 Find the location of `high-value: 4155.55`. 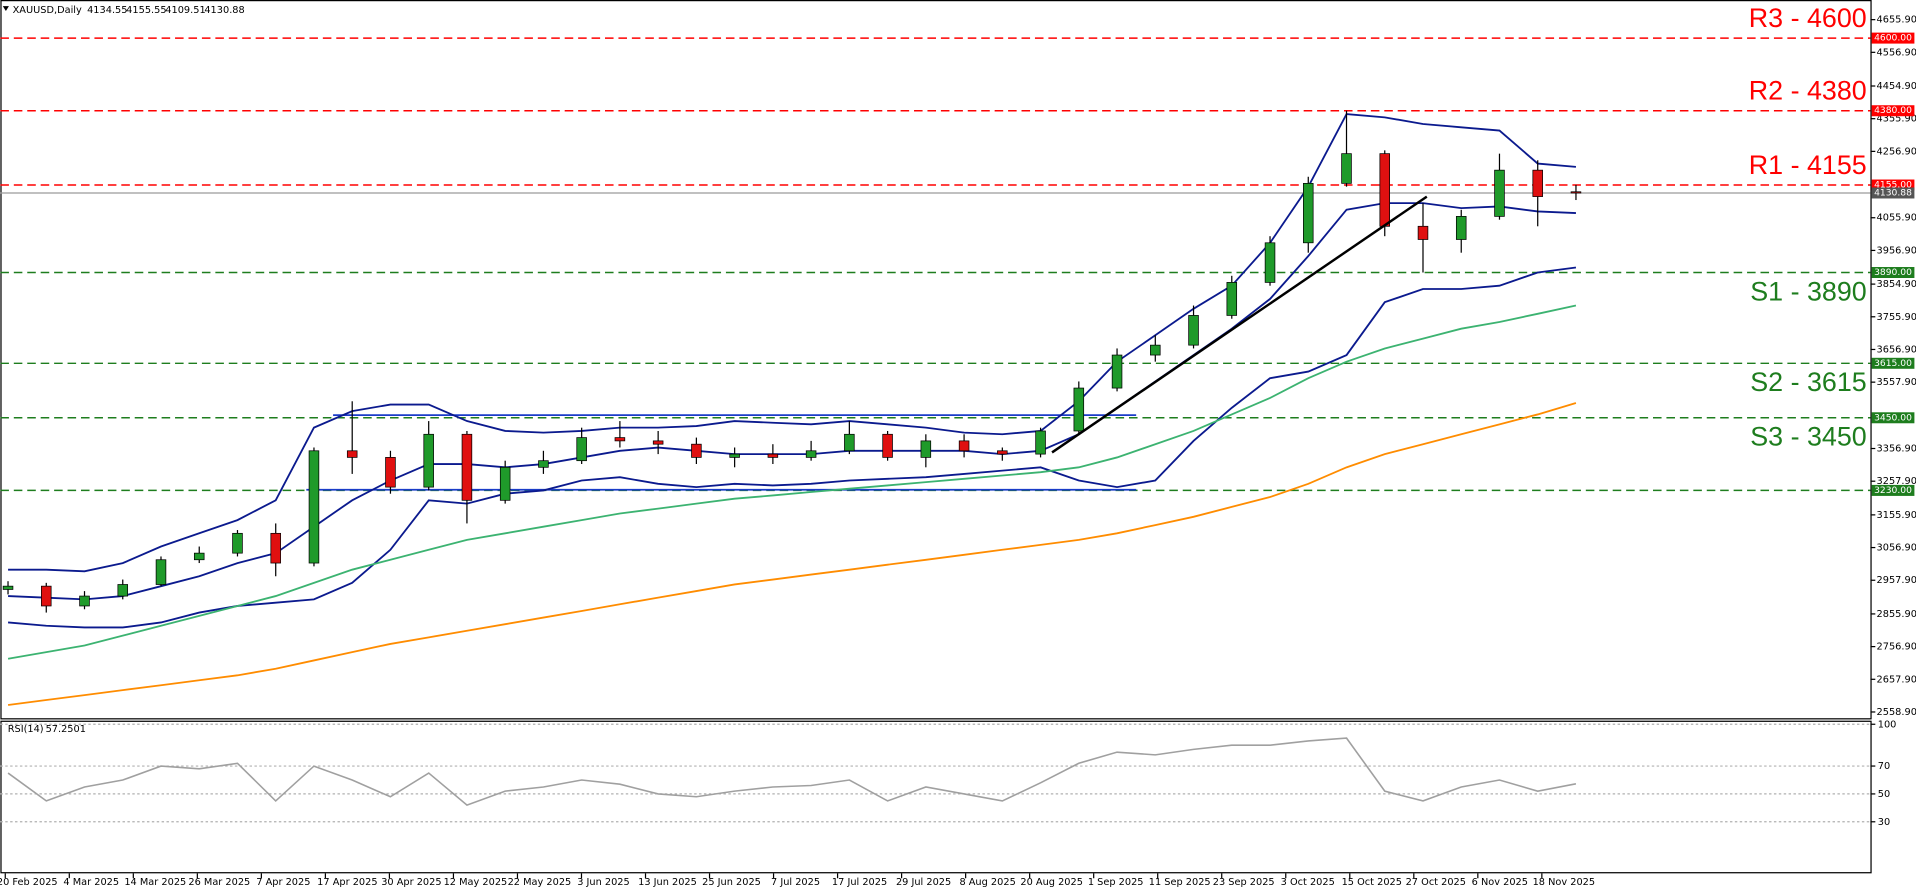

high-value: 4155.55 is located at coordinates (146, 10).